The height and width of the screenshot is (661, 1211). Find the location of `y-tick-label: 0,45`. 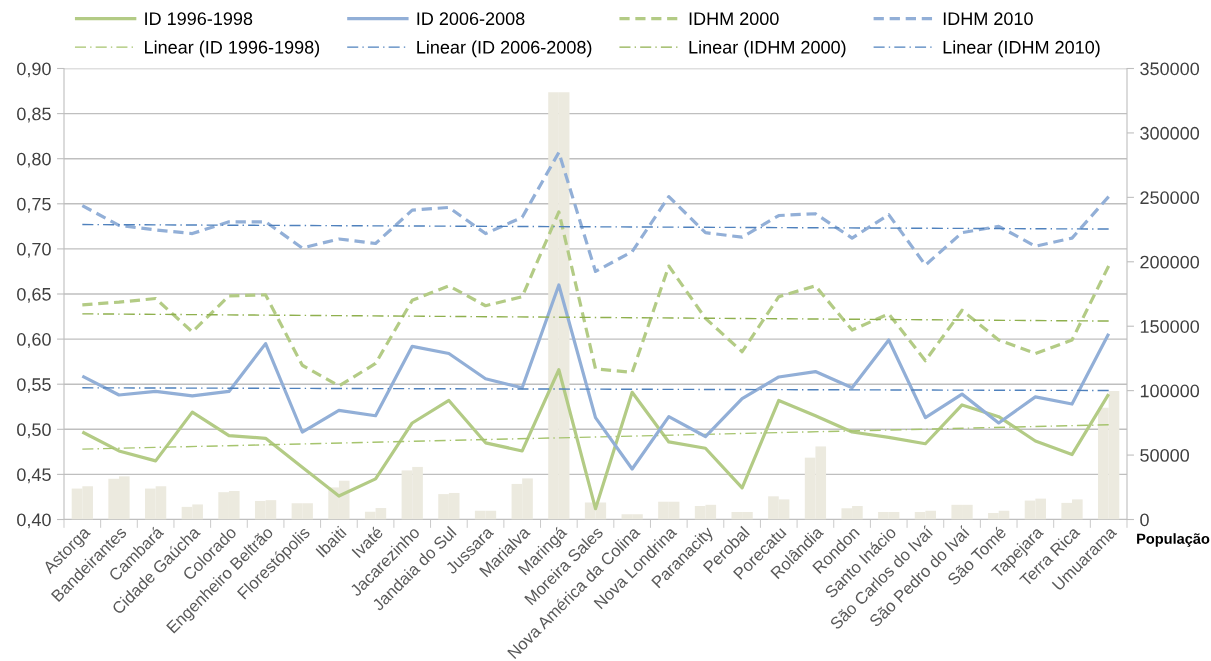

y-tick-label: 0,45 is located at coordinates (34, 476).